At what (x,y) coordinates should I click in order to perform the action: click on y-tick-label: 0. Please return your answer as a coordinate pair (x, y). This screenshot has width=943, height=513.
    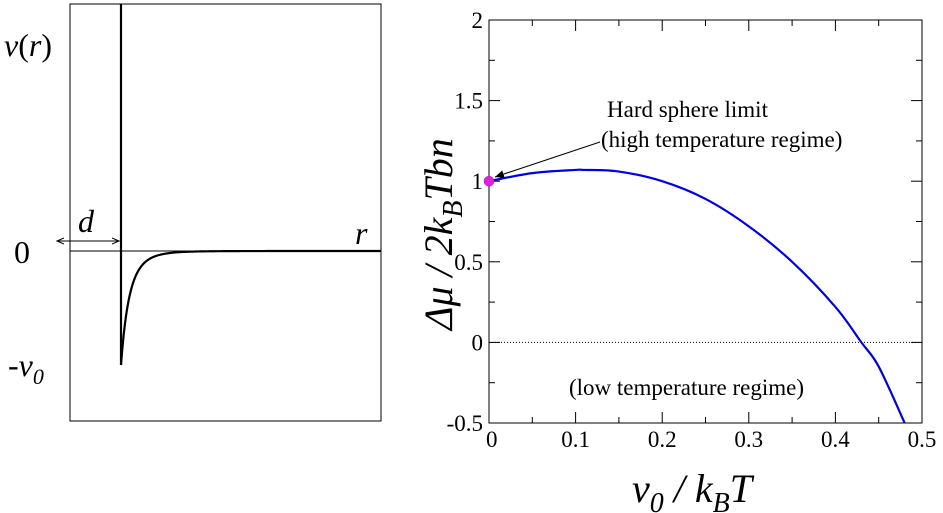
    Looking at the image, I should click on (478, 342).